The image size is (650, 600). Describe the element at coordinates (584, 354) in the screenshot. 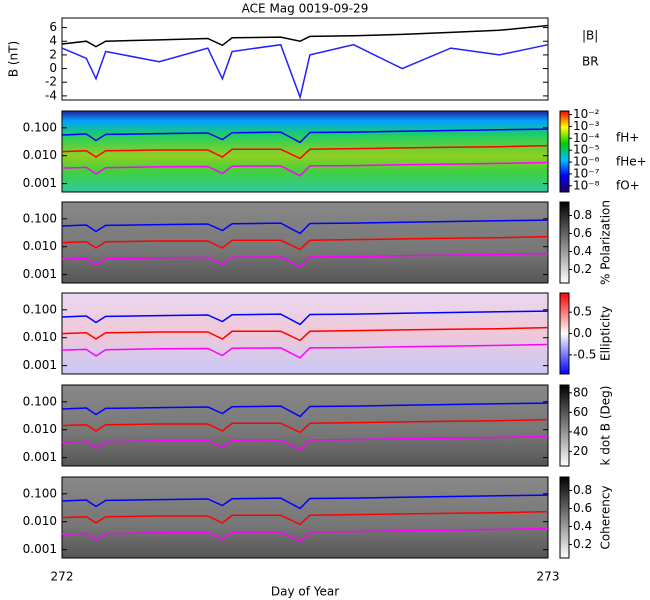

I see `colorbar-tick-label: -0.5` at that location.